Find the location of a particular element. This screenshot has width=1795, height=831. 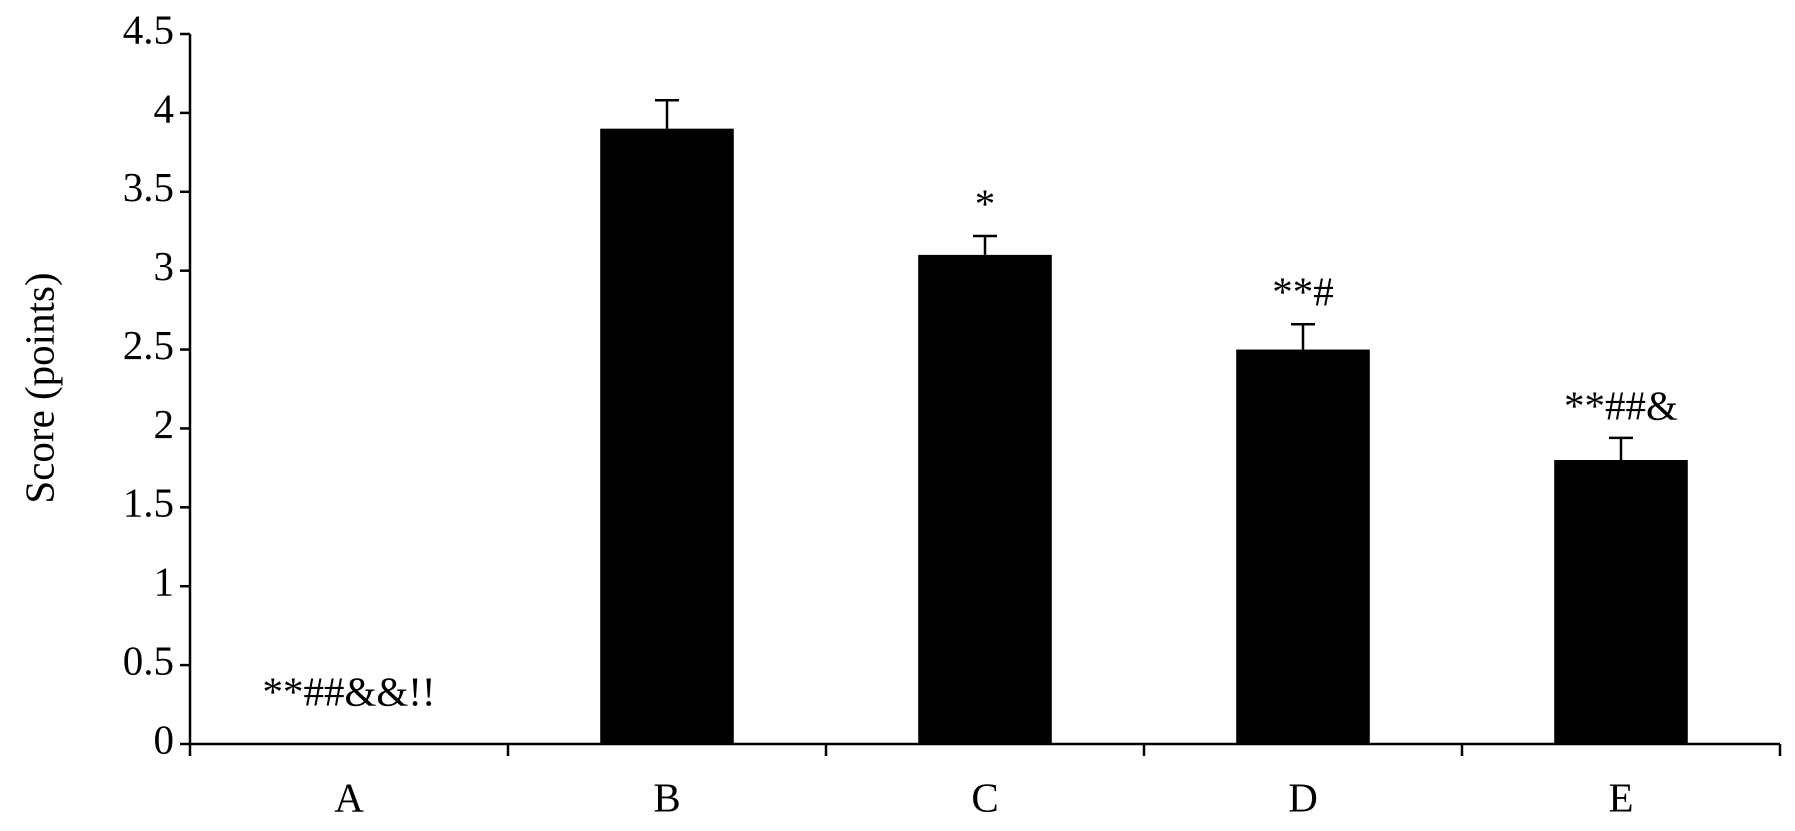

y-tick-label: 2 is located at coordinates (164, 424).